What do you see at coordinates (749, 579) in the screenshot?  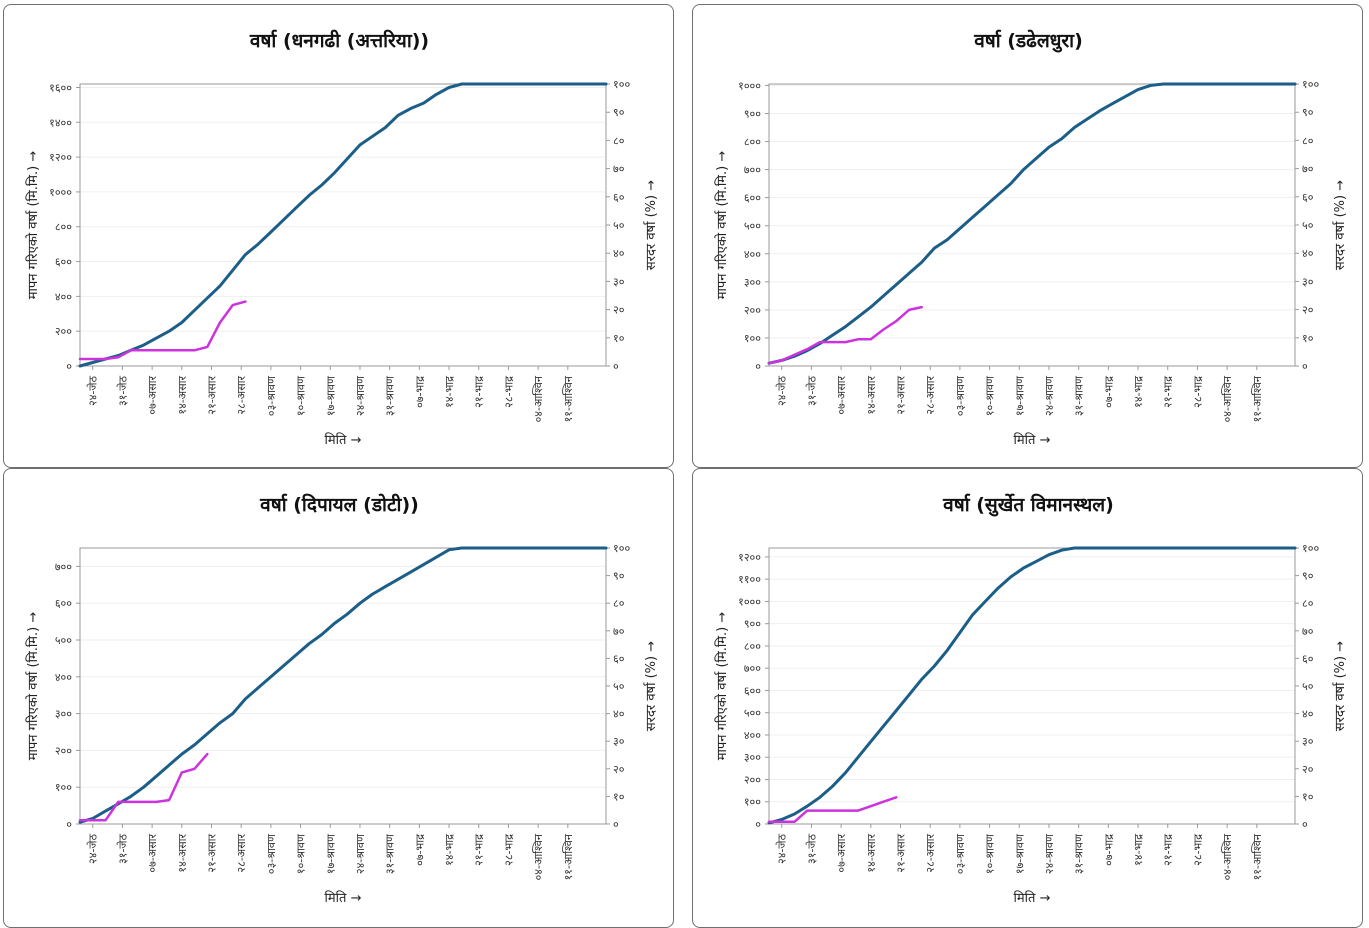 I see `y-tick-label: ११००` at bounding box center [749, 579].